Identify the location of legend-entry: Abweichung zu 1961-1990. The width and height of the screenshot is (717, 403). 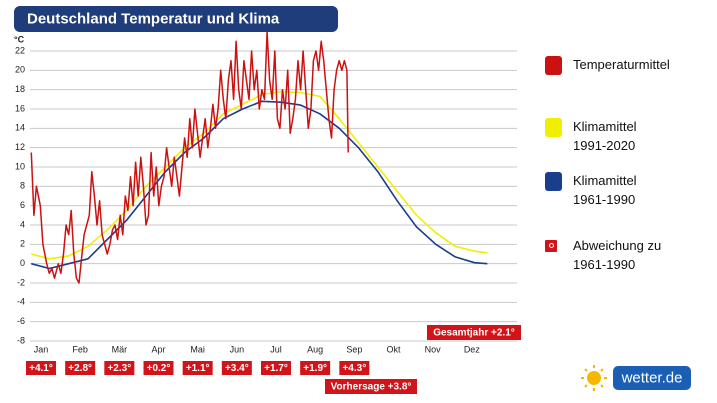
(617, 255).